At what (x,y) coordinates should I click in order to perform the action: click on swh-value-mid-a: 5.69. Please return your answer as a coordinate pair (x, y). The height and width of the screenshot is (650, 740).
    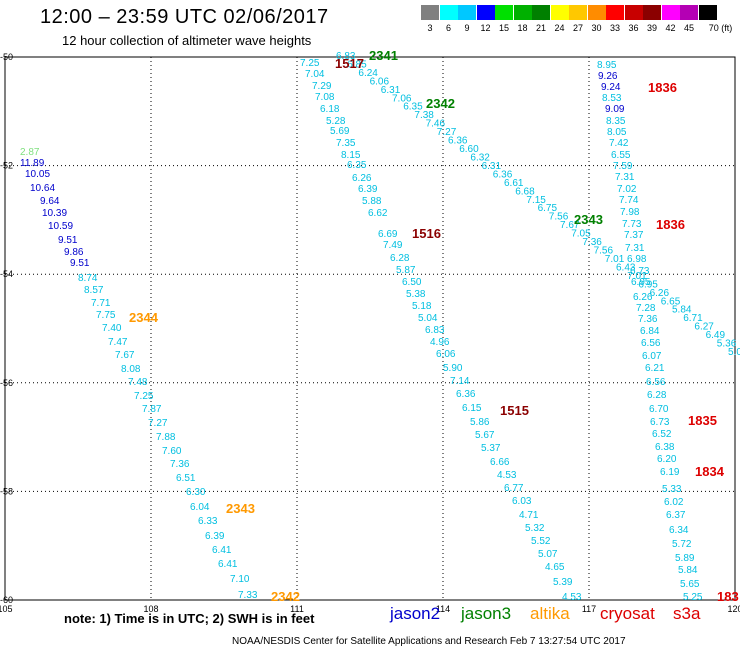
    Looking at the image, I should click on (340, 131).